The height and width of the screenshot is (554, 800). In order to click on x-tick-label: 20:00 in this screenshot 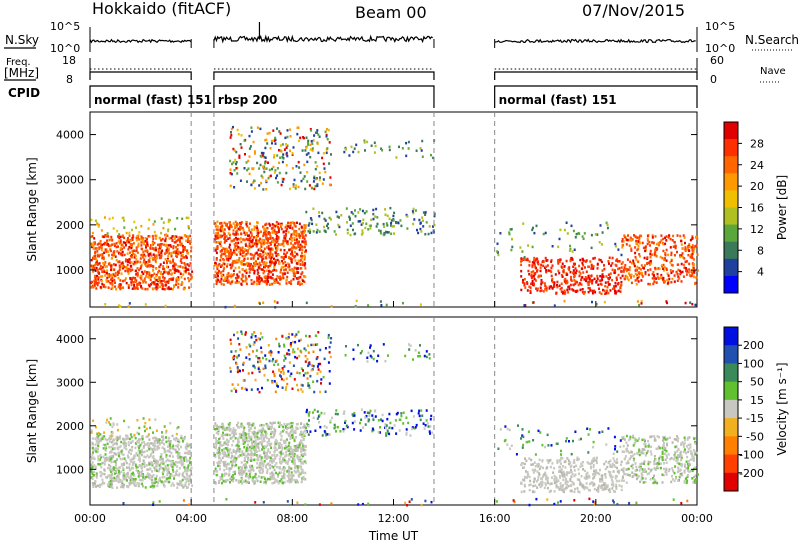, I will do `click(596, 518)`.